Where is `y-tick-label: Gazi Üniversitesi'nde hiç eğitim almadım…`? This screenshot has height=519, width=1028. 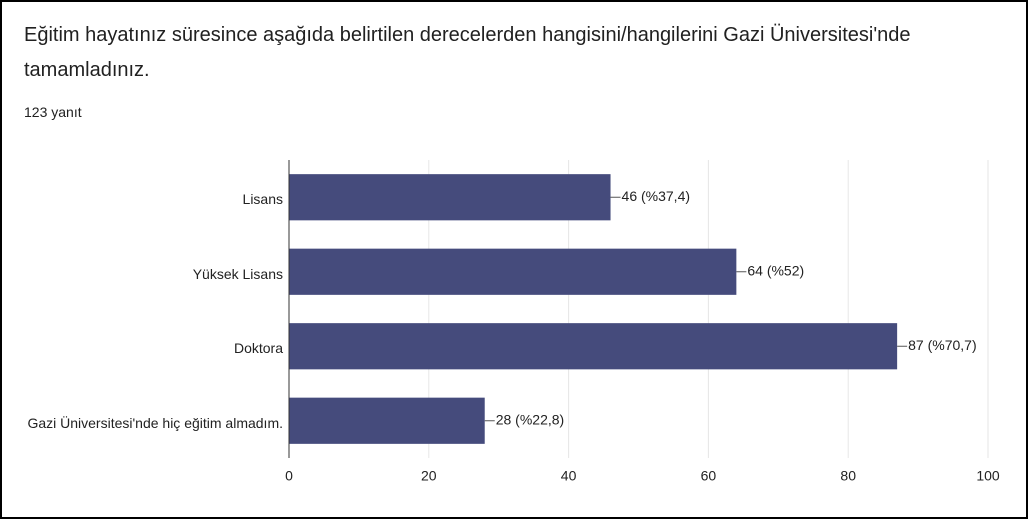 y-tick-label: Gazi Üniversitesi'nde hiç eğitim almadım… is located at coordinates (155, 422).